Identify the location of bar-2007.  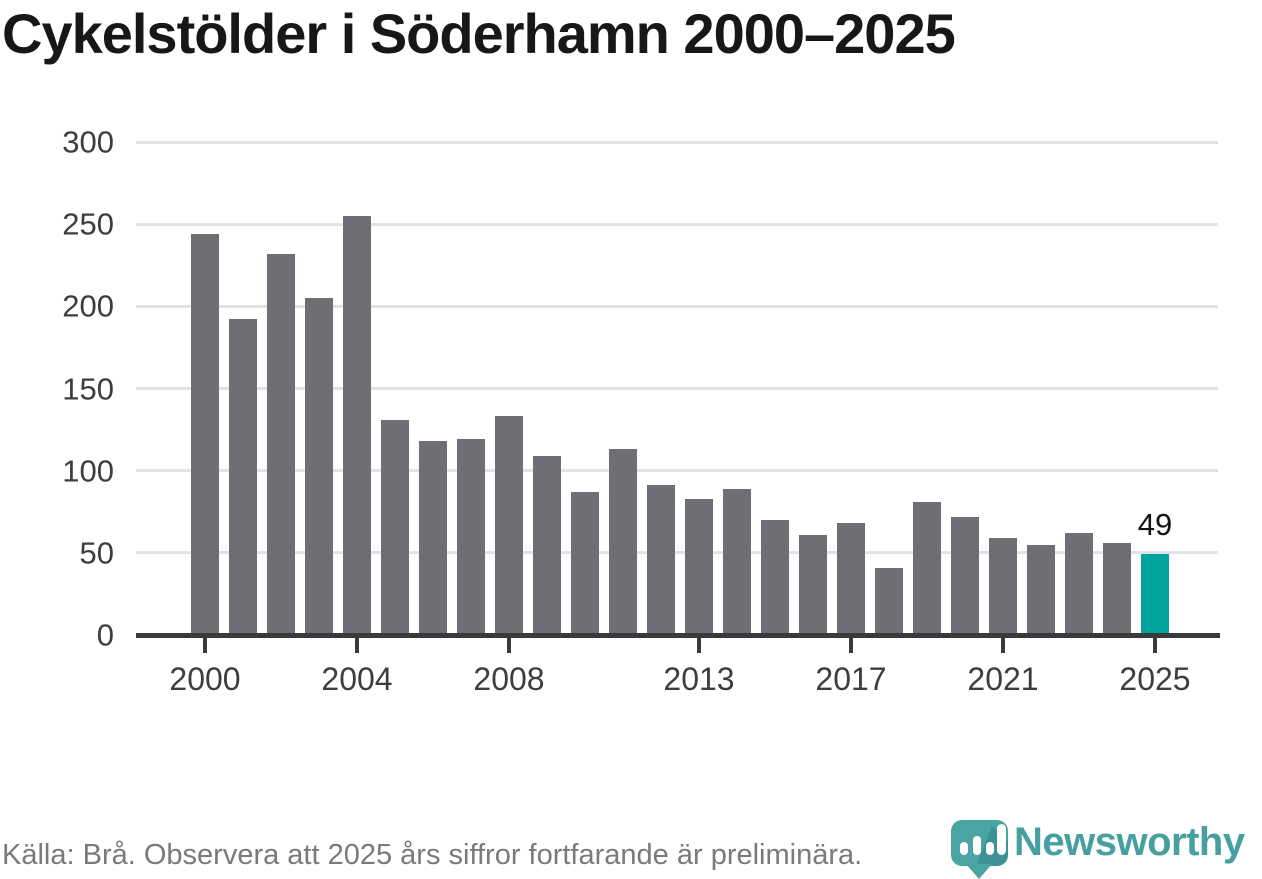
(471, 537).